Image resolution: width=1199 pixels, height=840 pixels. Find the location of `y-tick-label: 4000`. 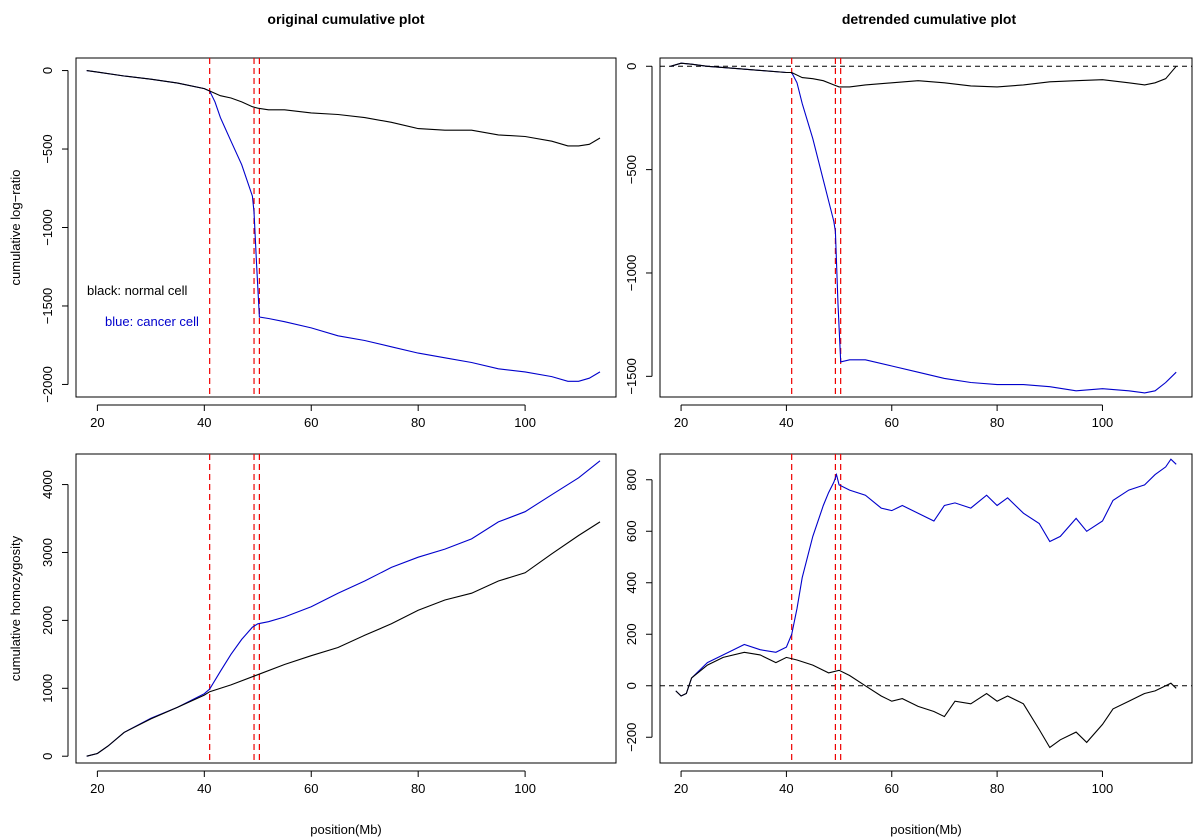

y-tick-label: 4000 is located at coordinates (47, 484).